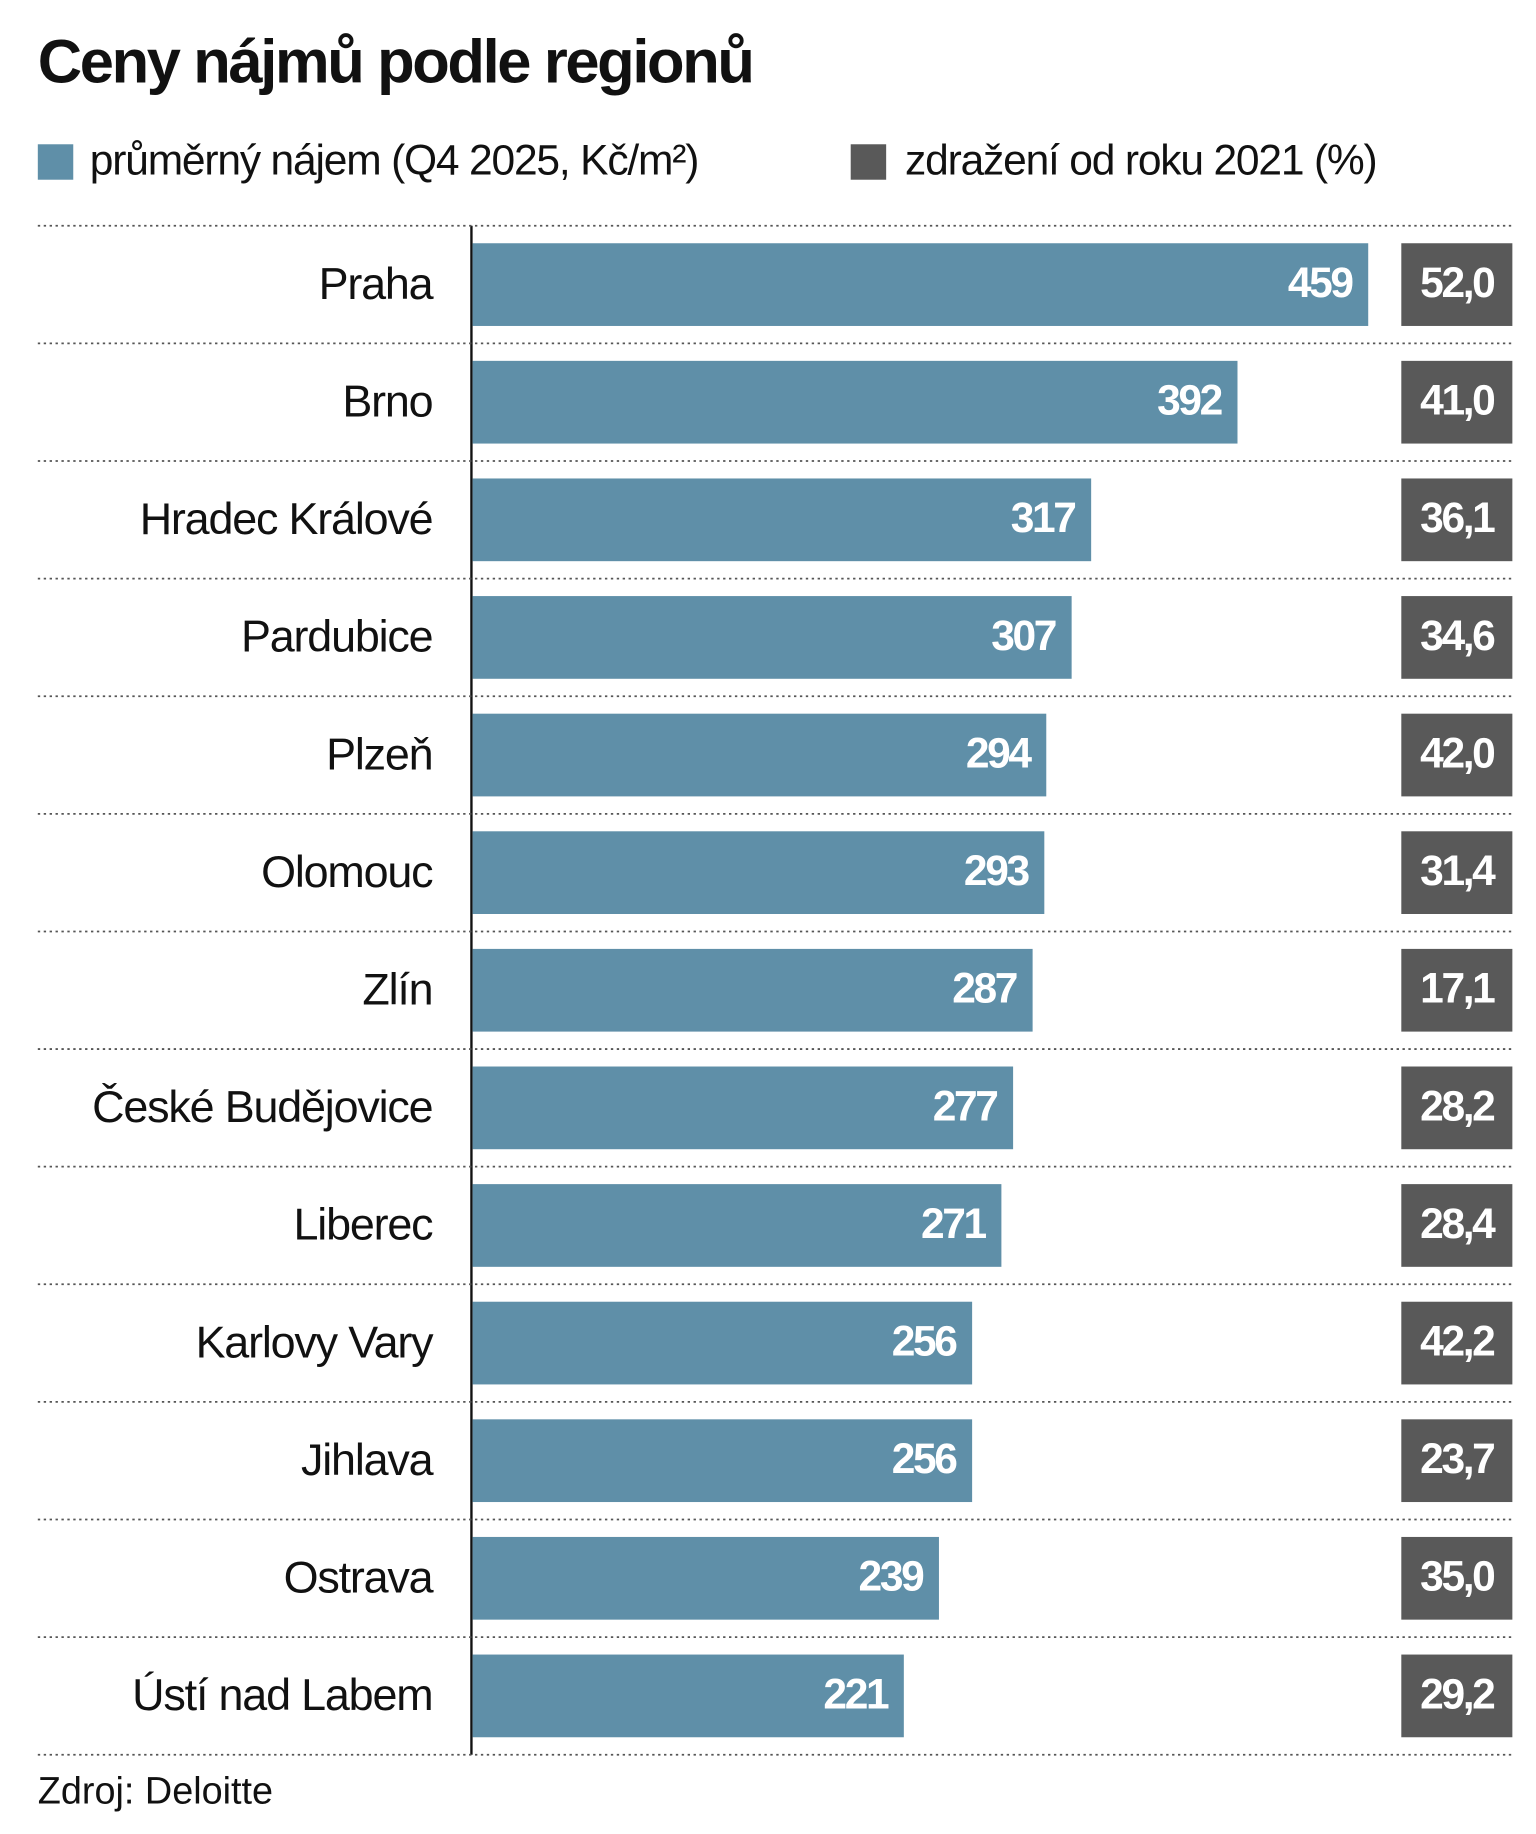  What do you see at coordinates (856, 1694) in the screenshot?
I see `value-label: 221` at bounding box center [856, 1694].